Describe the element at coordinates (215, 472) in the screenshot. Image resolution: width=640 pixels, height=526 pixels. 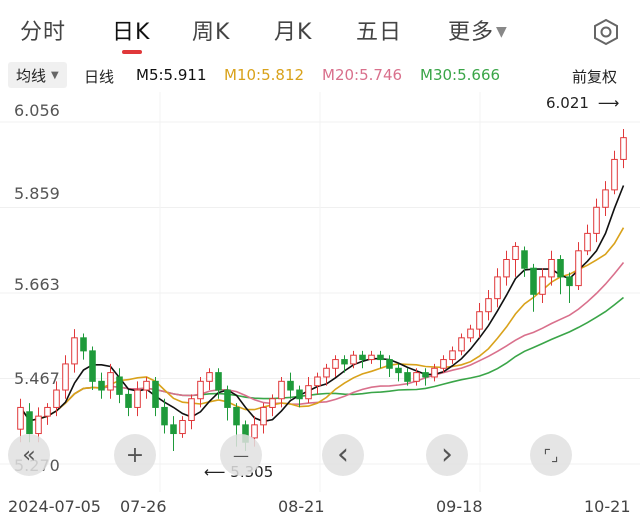
I see `arrow-left-icon: ⟵` at that location.